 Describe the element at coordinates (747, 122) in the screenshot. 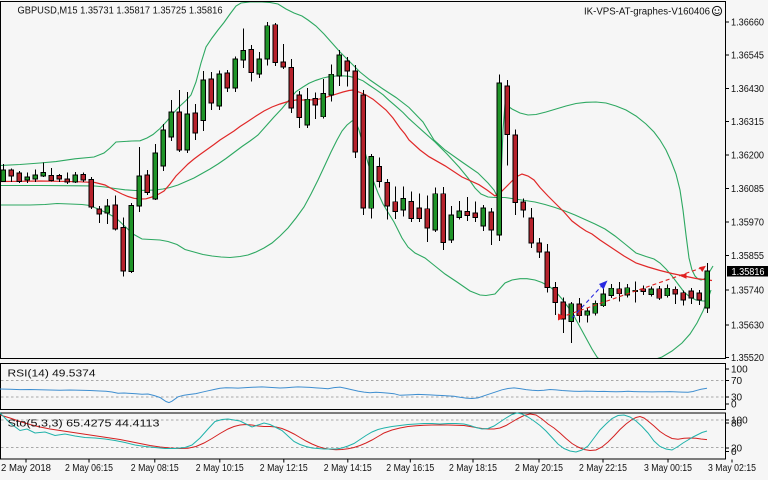

I see `svg-text: 1.36315` at that location.